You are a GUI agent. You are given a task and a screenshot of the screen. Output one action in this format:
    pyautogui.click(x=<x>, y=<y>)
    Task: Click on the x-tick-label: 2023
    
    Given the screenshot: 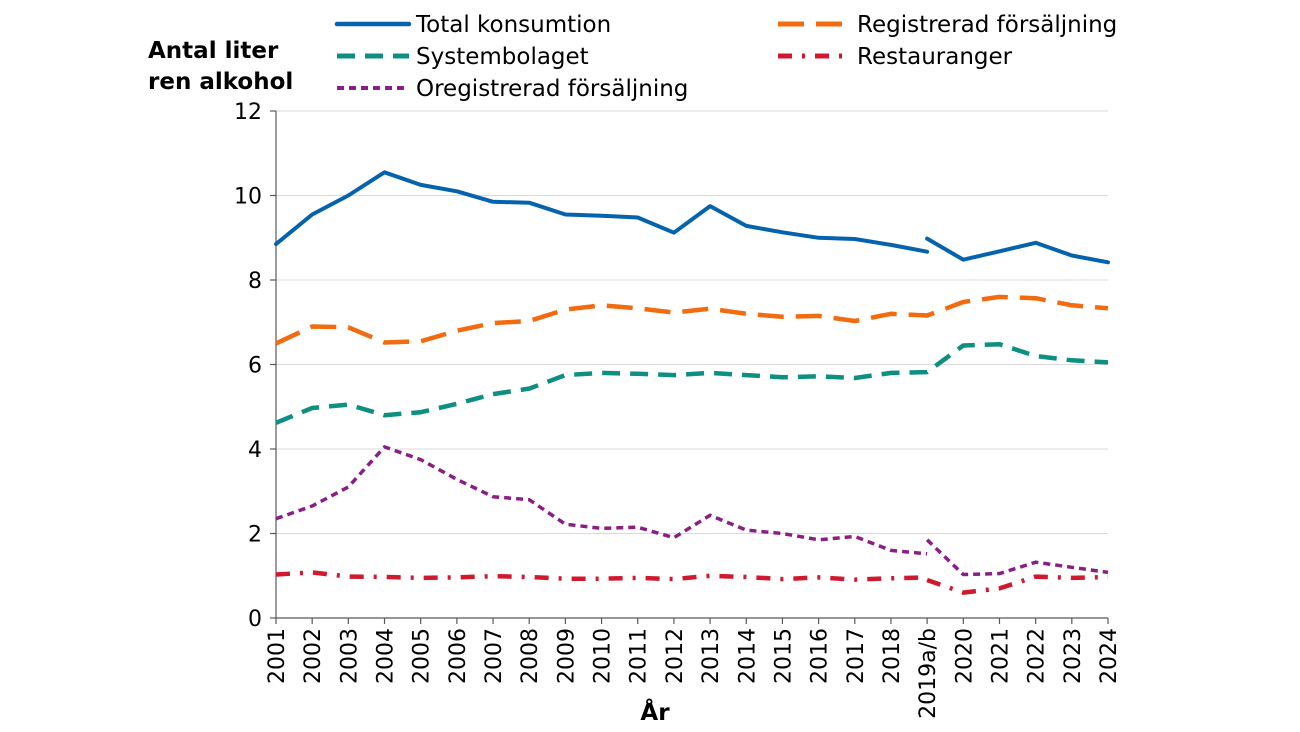 What is the action you would take?
    pyautogui.click(x=1073, y=656)
    